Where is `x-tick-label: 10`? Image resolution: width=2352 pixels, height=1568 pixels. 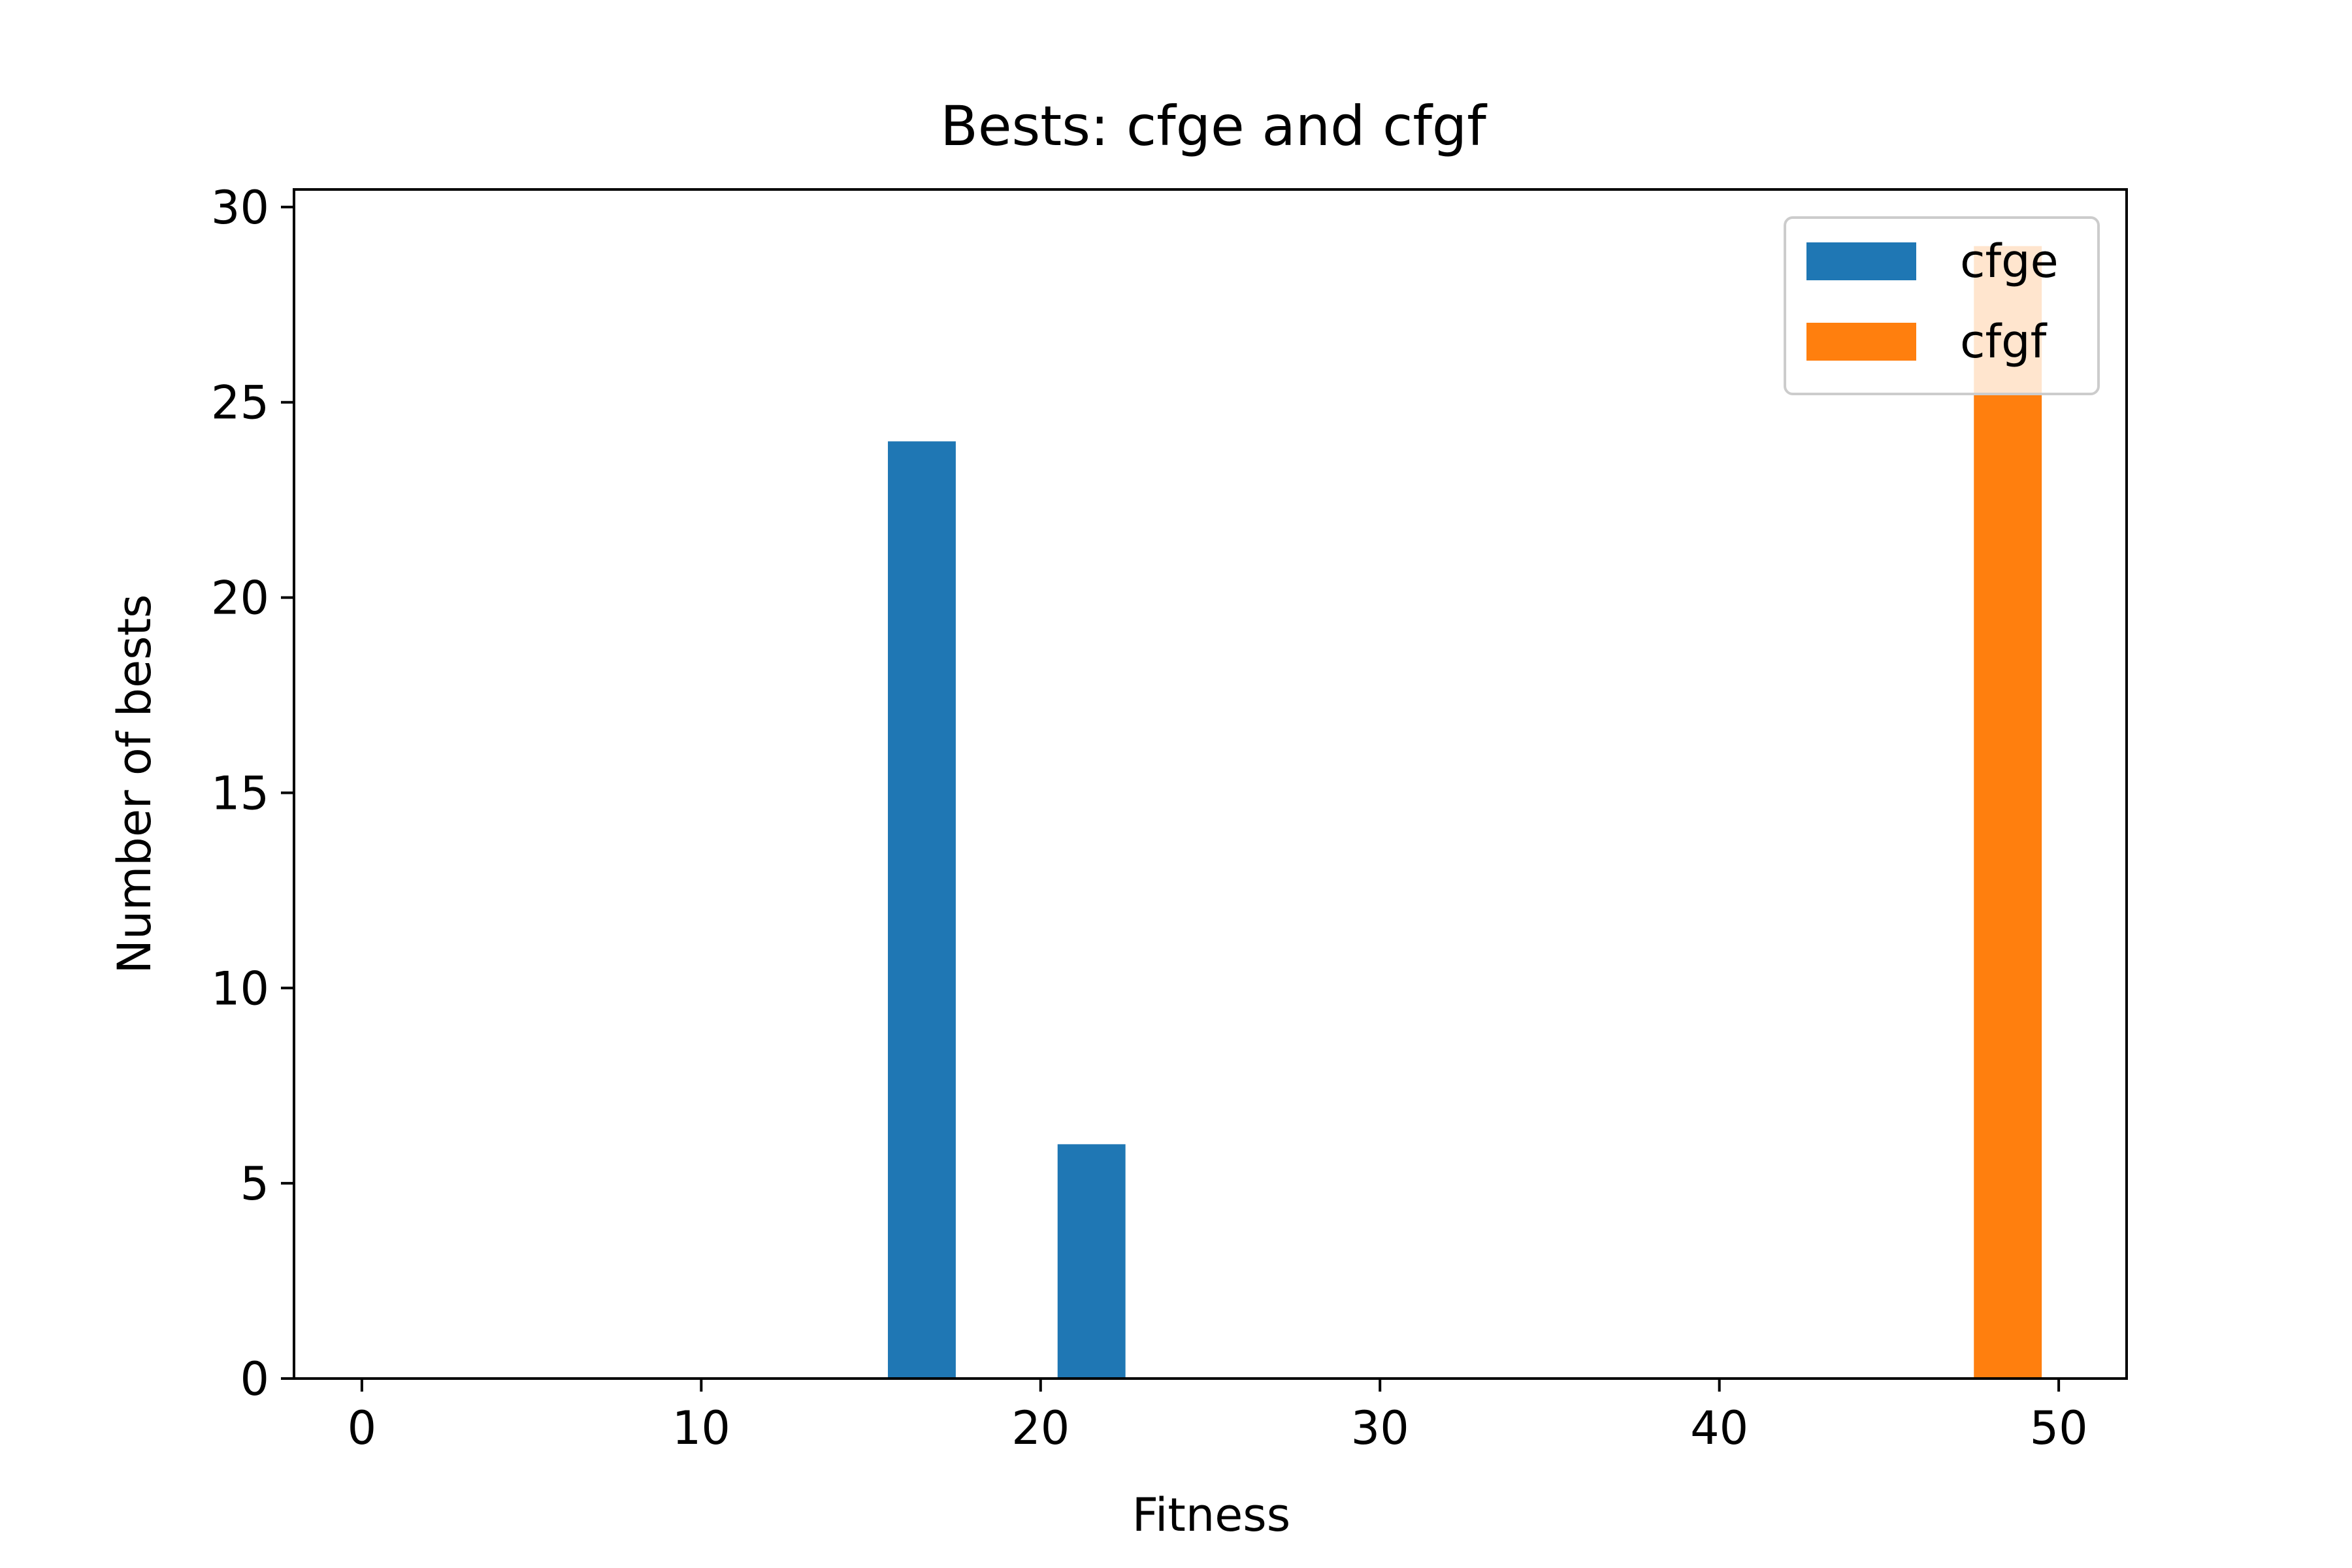 x-tick-label: 10 is located at coordinates (701, 1428).